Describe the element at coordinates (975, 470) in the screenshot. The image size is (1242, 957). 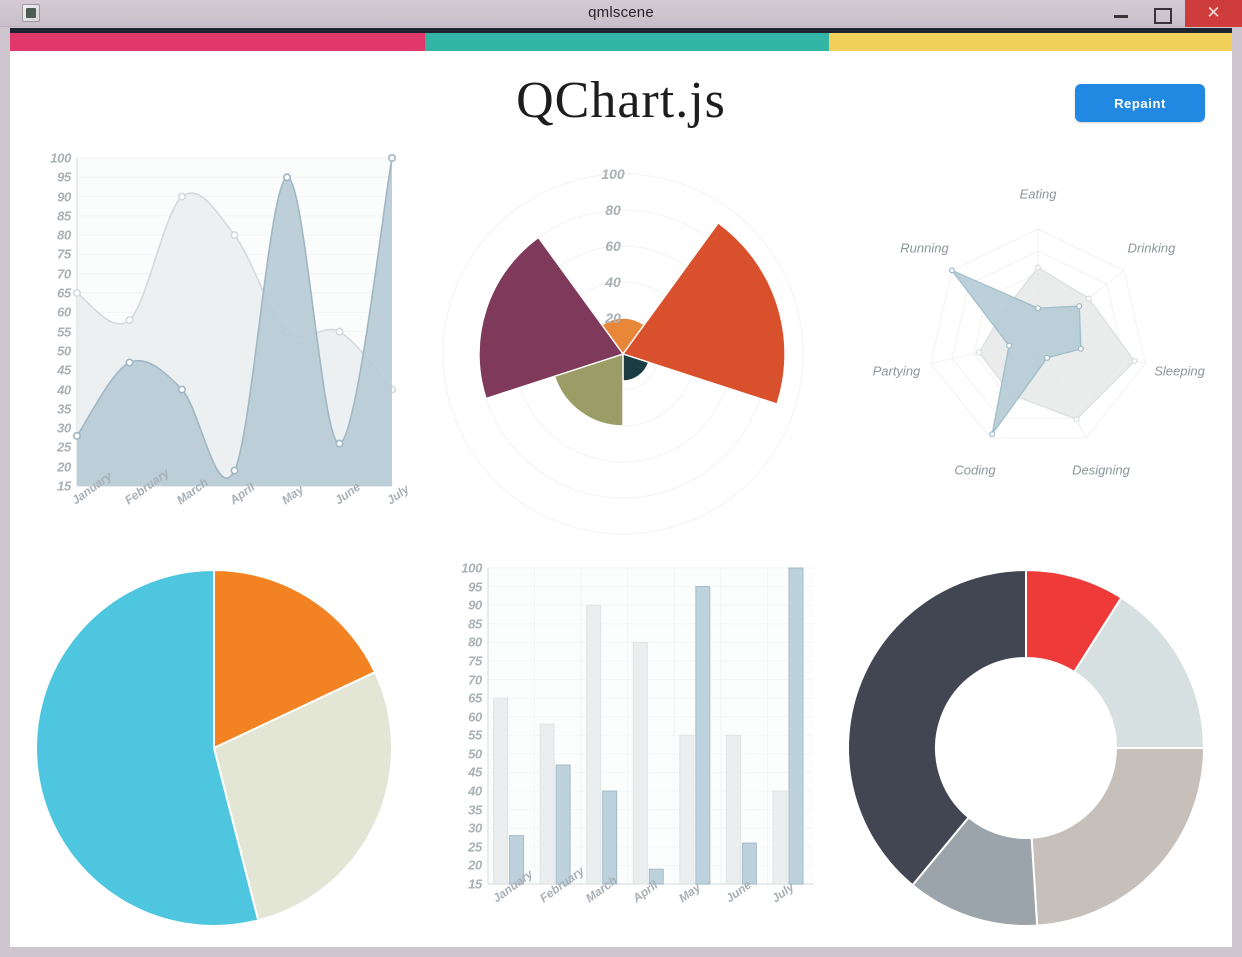
I see `radar-axis-label: Coding` at that location.